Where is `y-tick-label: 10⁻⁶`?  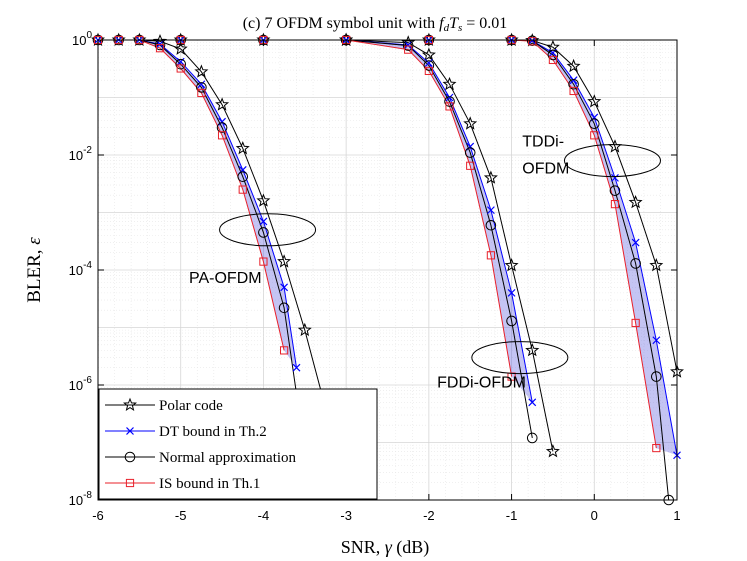
y-tick-label: 10⁻⁶ is located at coordinates (81, 384).